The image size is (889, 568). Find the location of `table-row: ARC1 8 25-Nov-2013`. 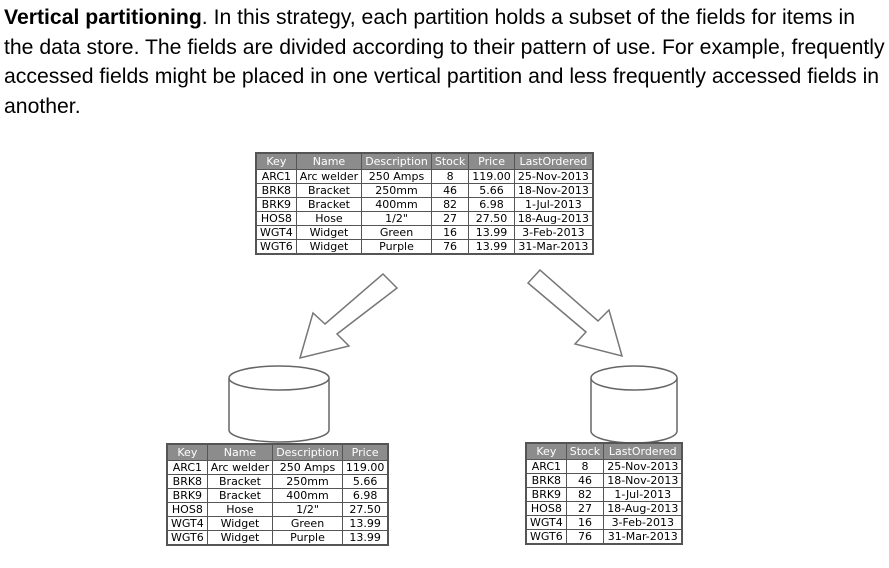

table-row: ARC1 8 25-Nov-2013 is located at coordinates (604, 466).